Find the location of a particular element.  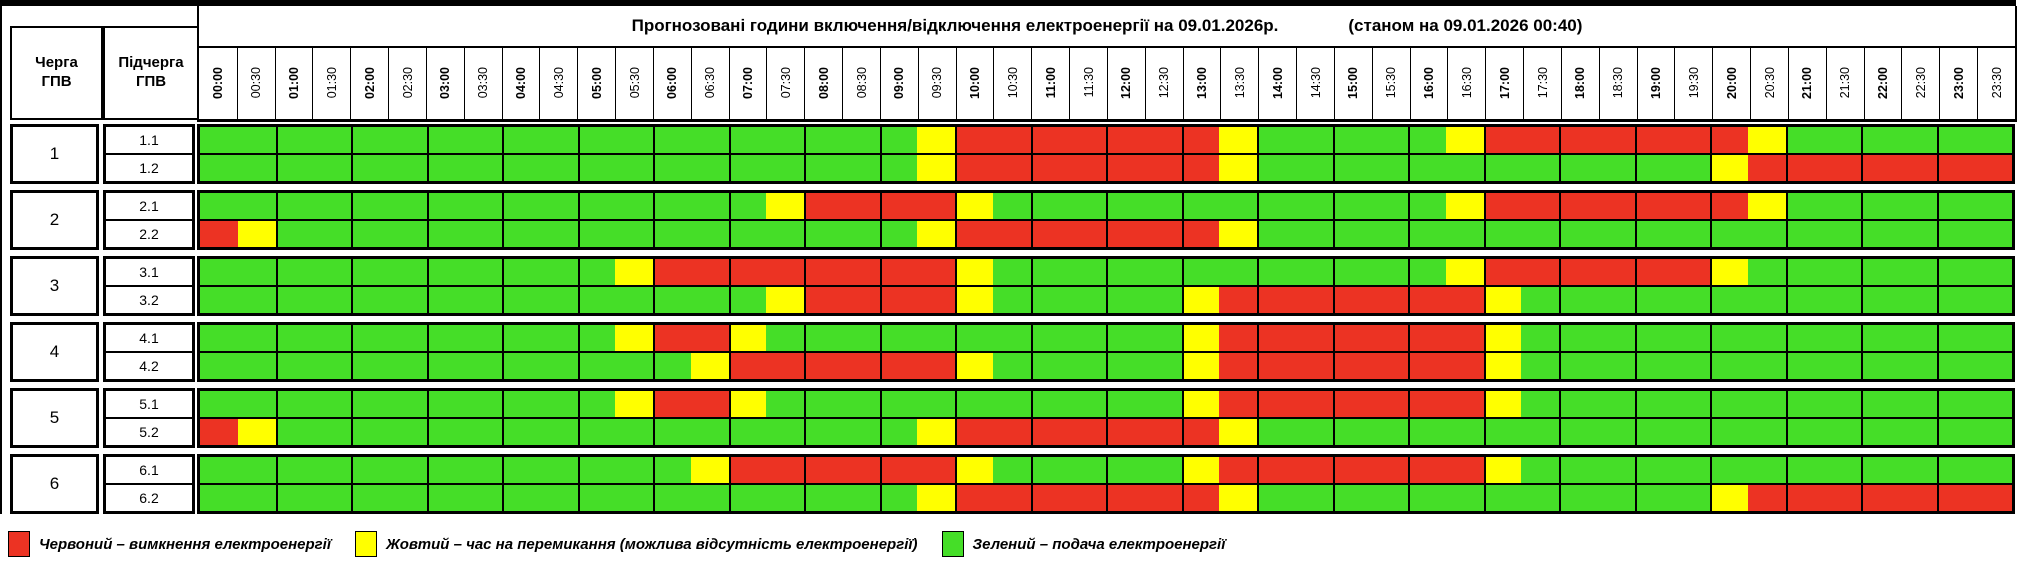

queue-cell: 2 is located at coordinates (54, 220).